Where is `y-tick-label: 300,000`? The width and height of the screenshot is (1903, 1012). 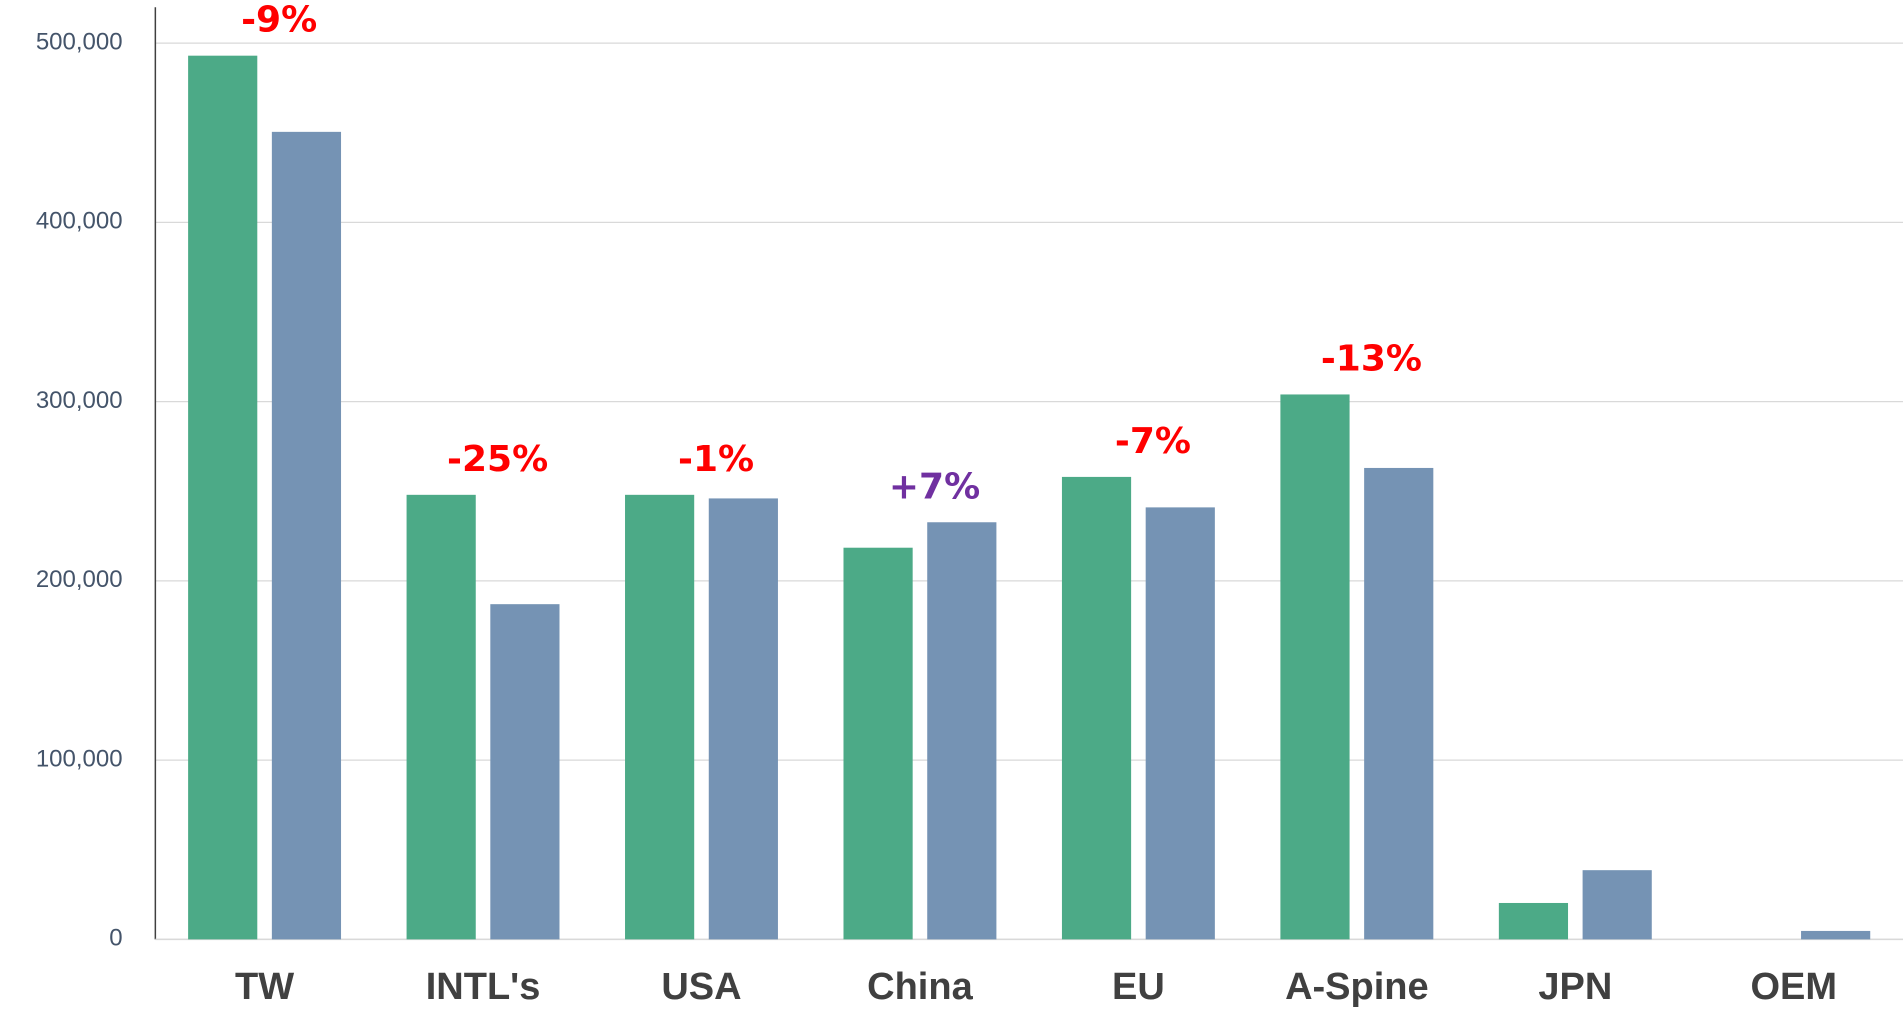
y-tick-label: 300,000 is located at coordinates (79, 400).